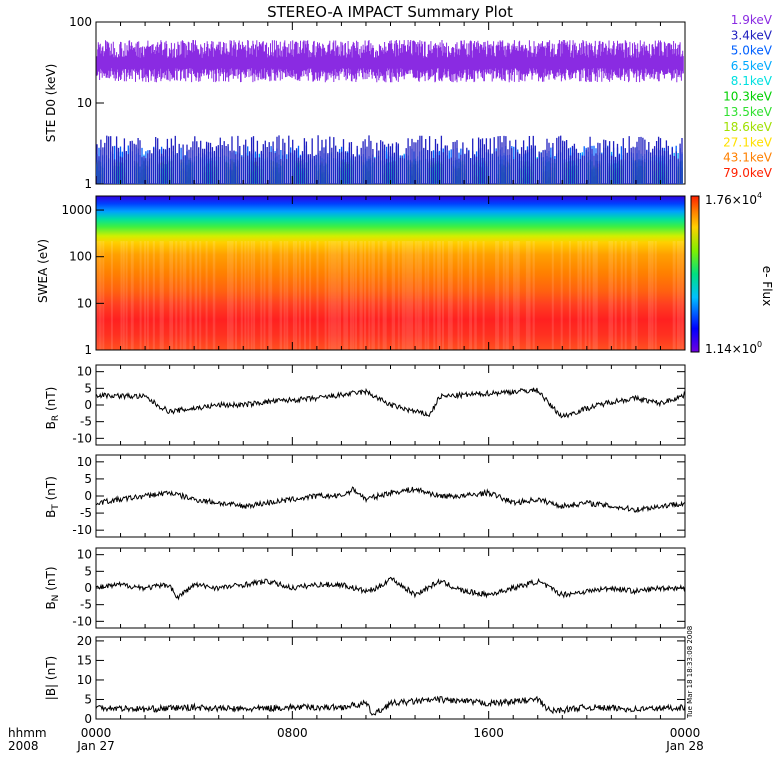 Image resolution: width=780 pixels, height=780 pixels. Describe the element at coordinates (52, 408) in the screenshot. I see `br-ylabel: BR (nT)` at that location.